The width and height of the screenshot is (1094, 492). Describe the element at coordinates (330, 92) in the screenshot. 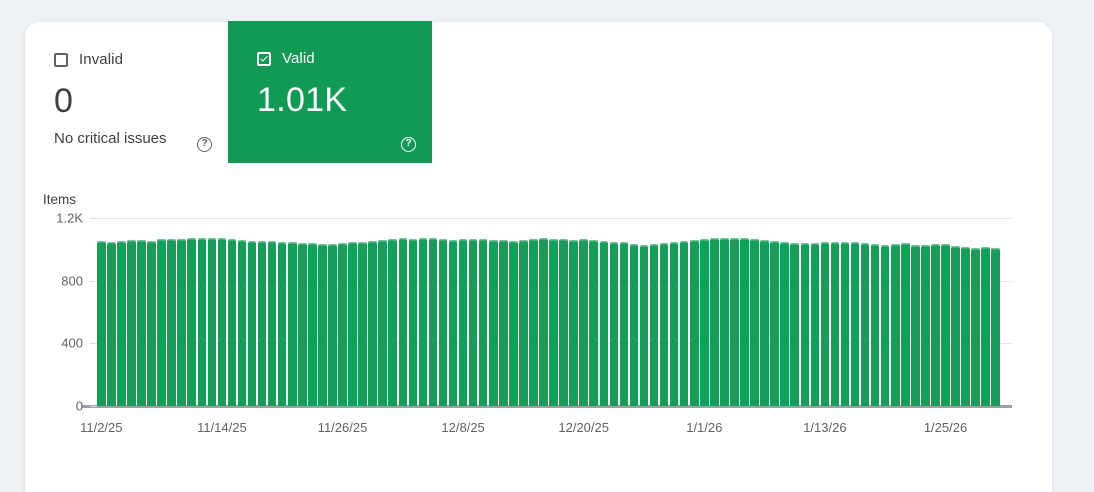

I see `valid-card: Valid 1.01K ?` at that location.